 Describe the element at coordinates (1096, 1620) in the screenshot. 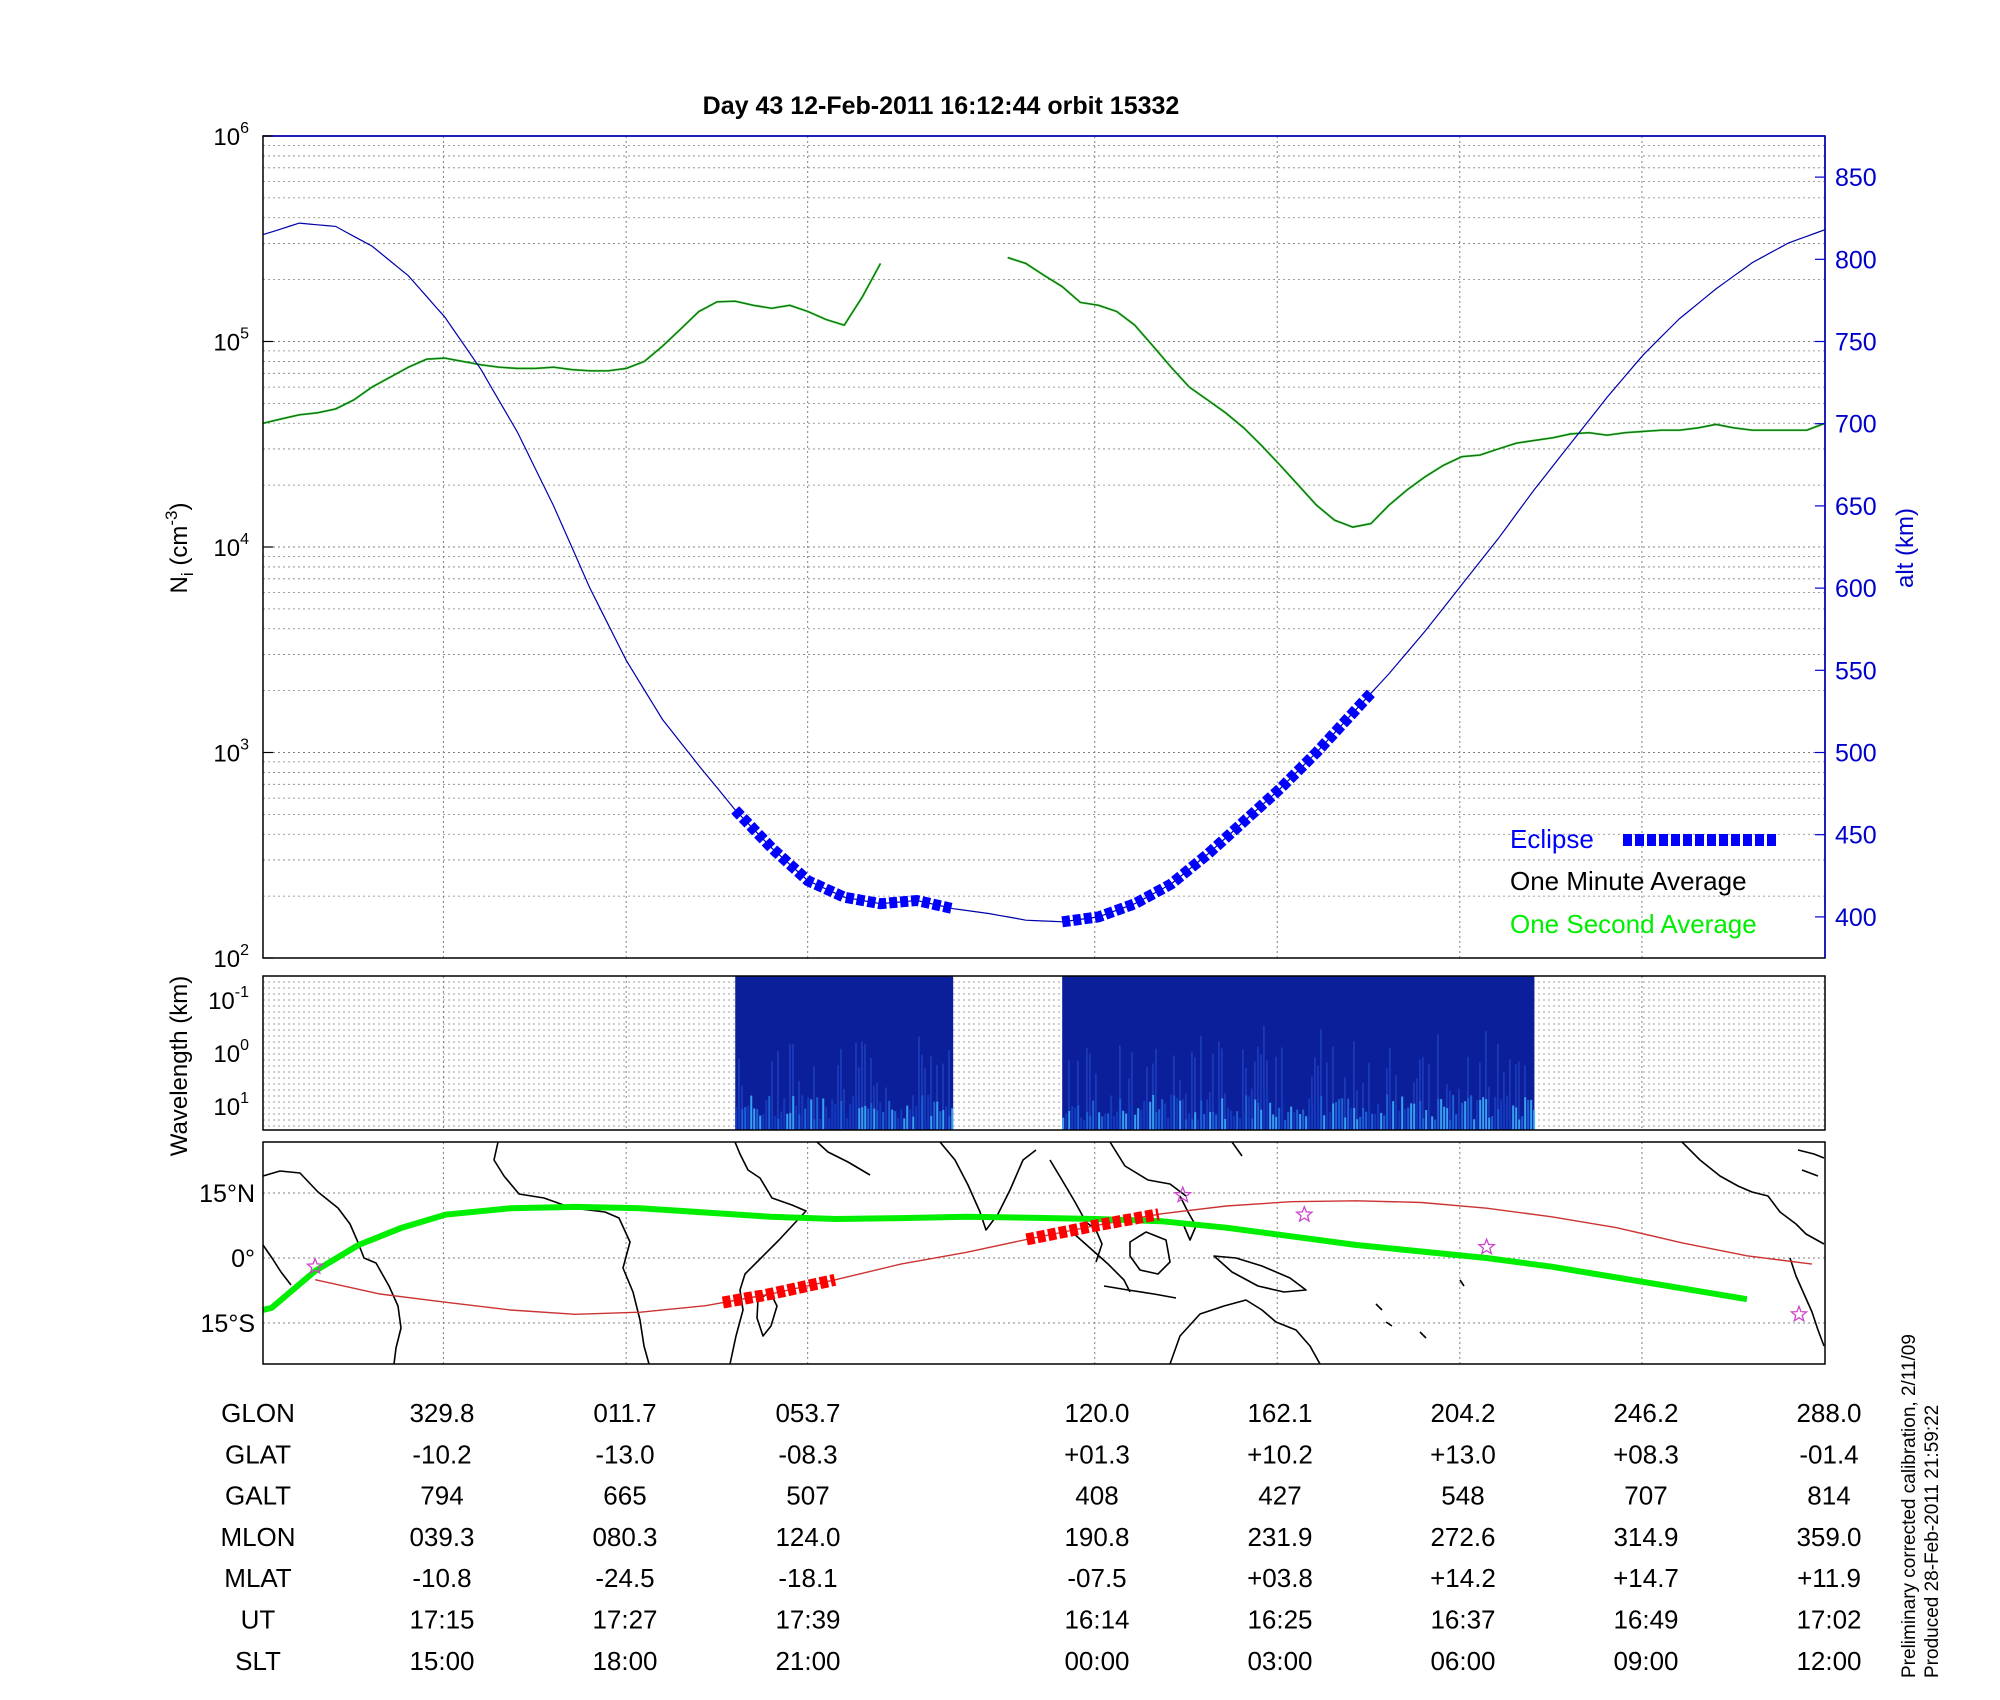

I see `table-cell: 16:14` at that location.